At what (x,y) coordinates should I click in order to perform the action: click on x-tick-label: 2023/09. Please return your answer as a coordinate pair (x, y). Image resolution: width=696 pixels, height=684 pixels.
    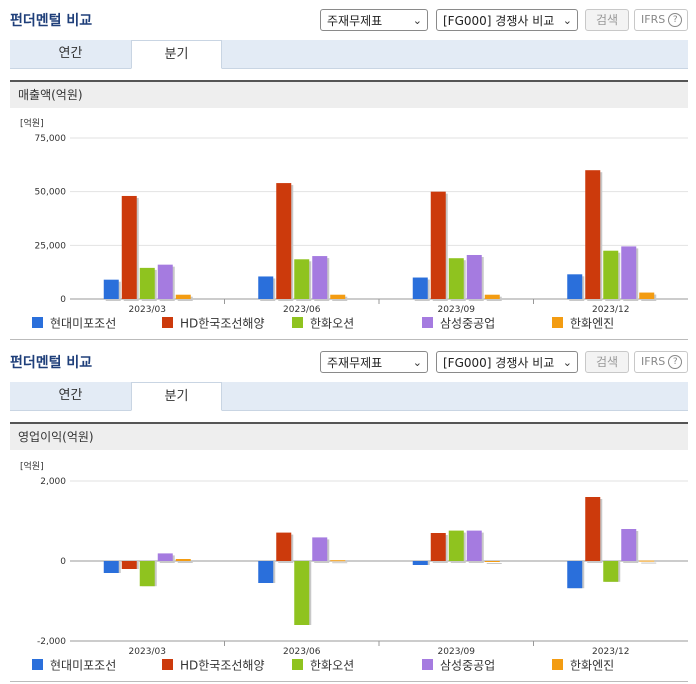
    Looking at the image, I should click on (457, 310).